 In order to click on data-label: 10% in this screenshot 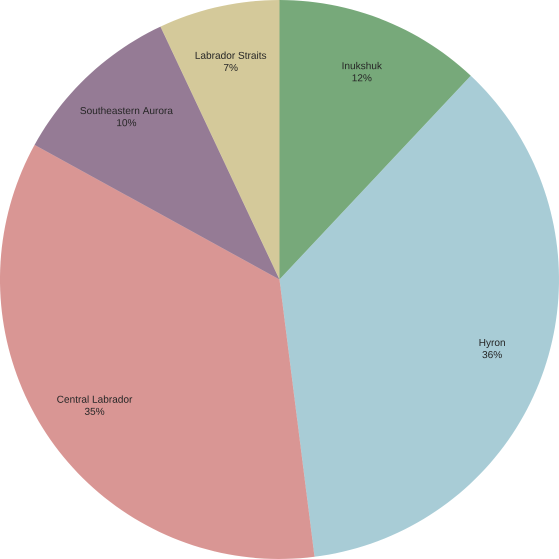, I will do `click(126, 122)`.